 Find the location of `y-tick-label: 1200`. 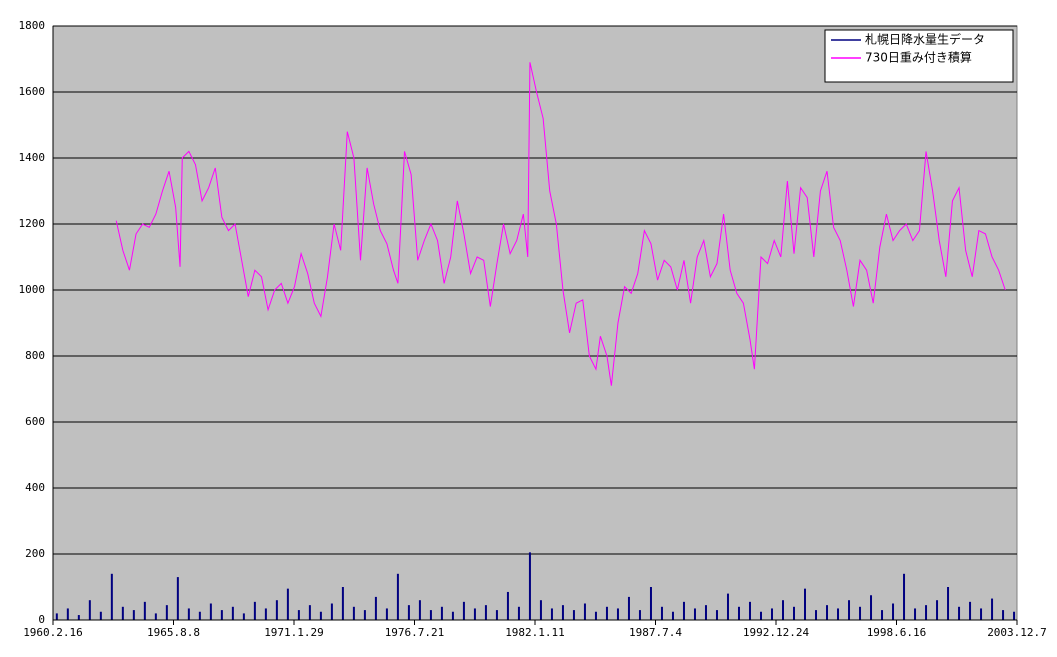

y-tick-label: 1200 is located at coordinates (32, 223).